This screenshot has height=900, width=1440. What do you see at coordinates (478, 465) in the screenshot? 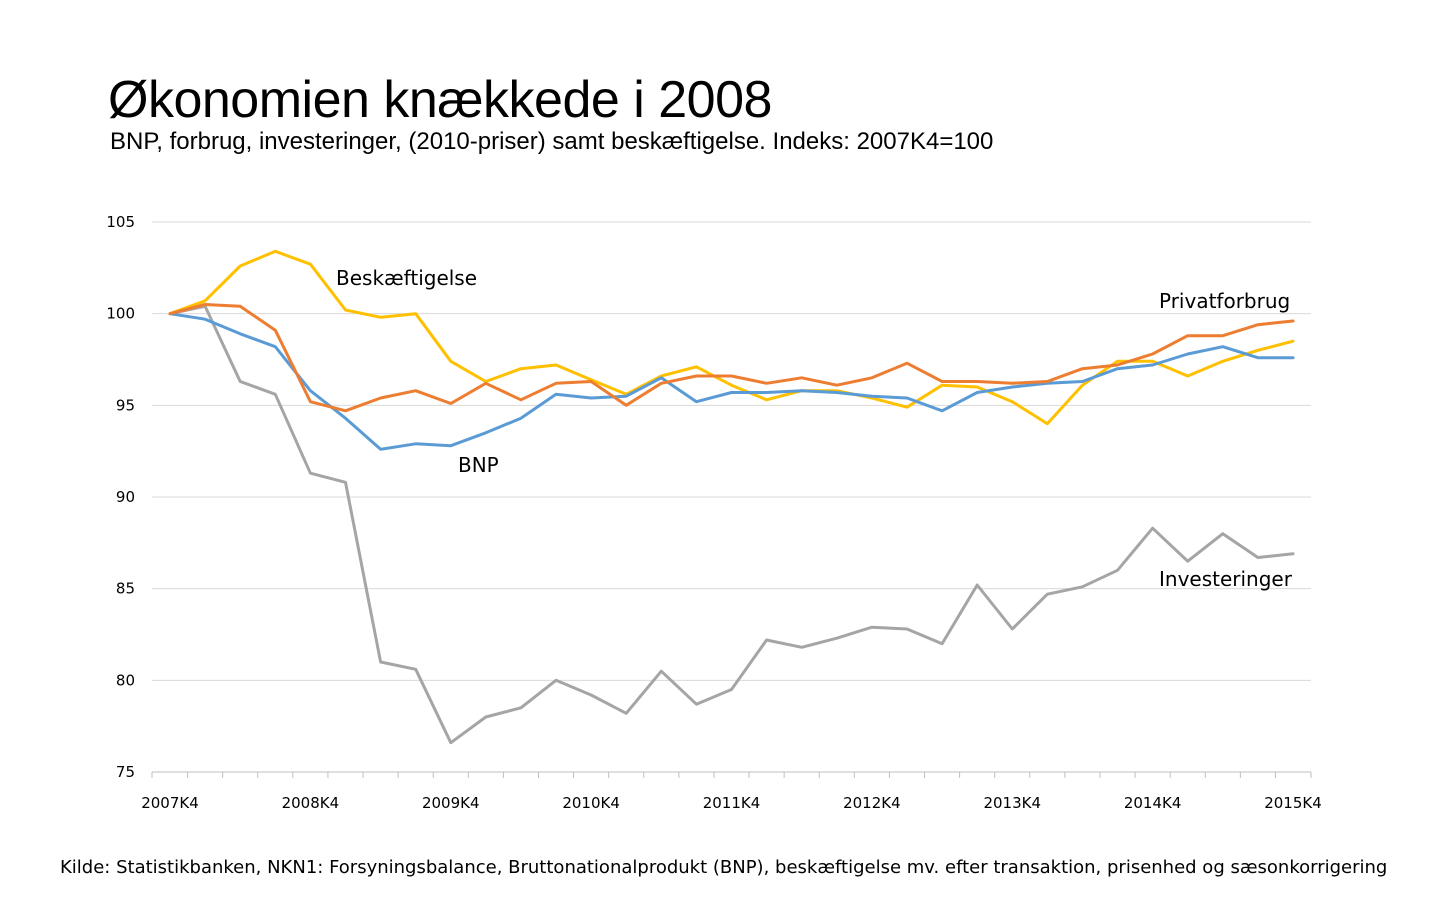
I see `series-label-bnp: BNP` at bounding box center [478, 465].